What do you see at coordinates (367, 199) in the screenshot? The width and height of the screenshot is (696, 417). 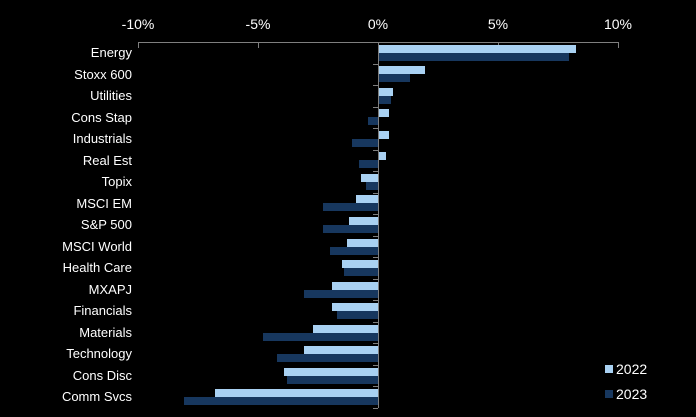 I see `bar-2022-msci-em` at bounding box center [367, 199].